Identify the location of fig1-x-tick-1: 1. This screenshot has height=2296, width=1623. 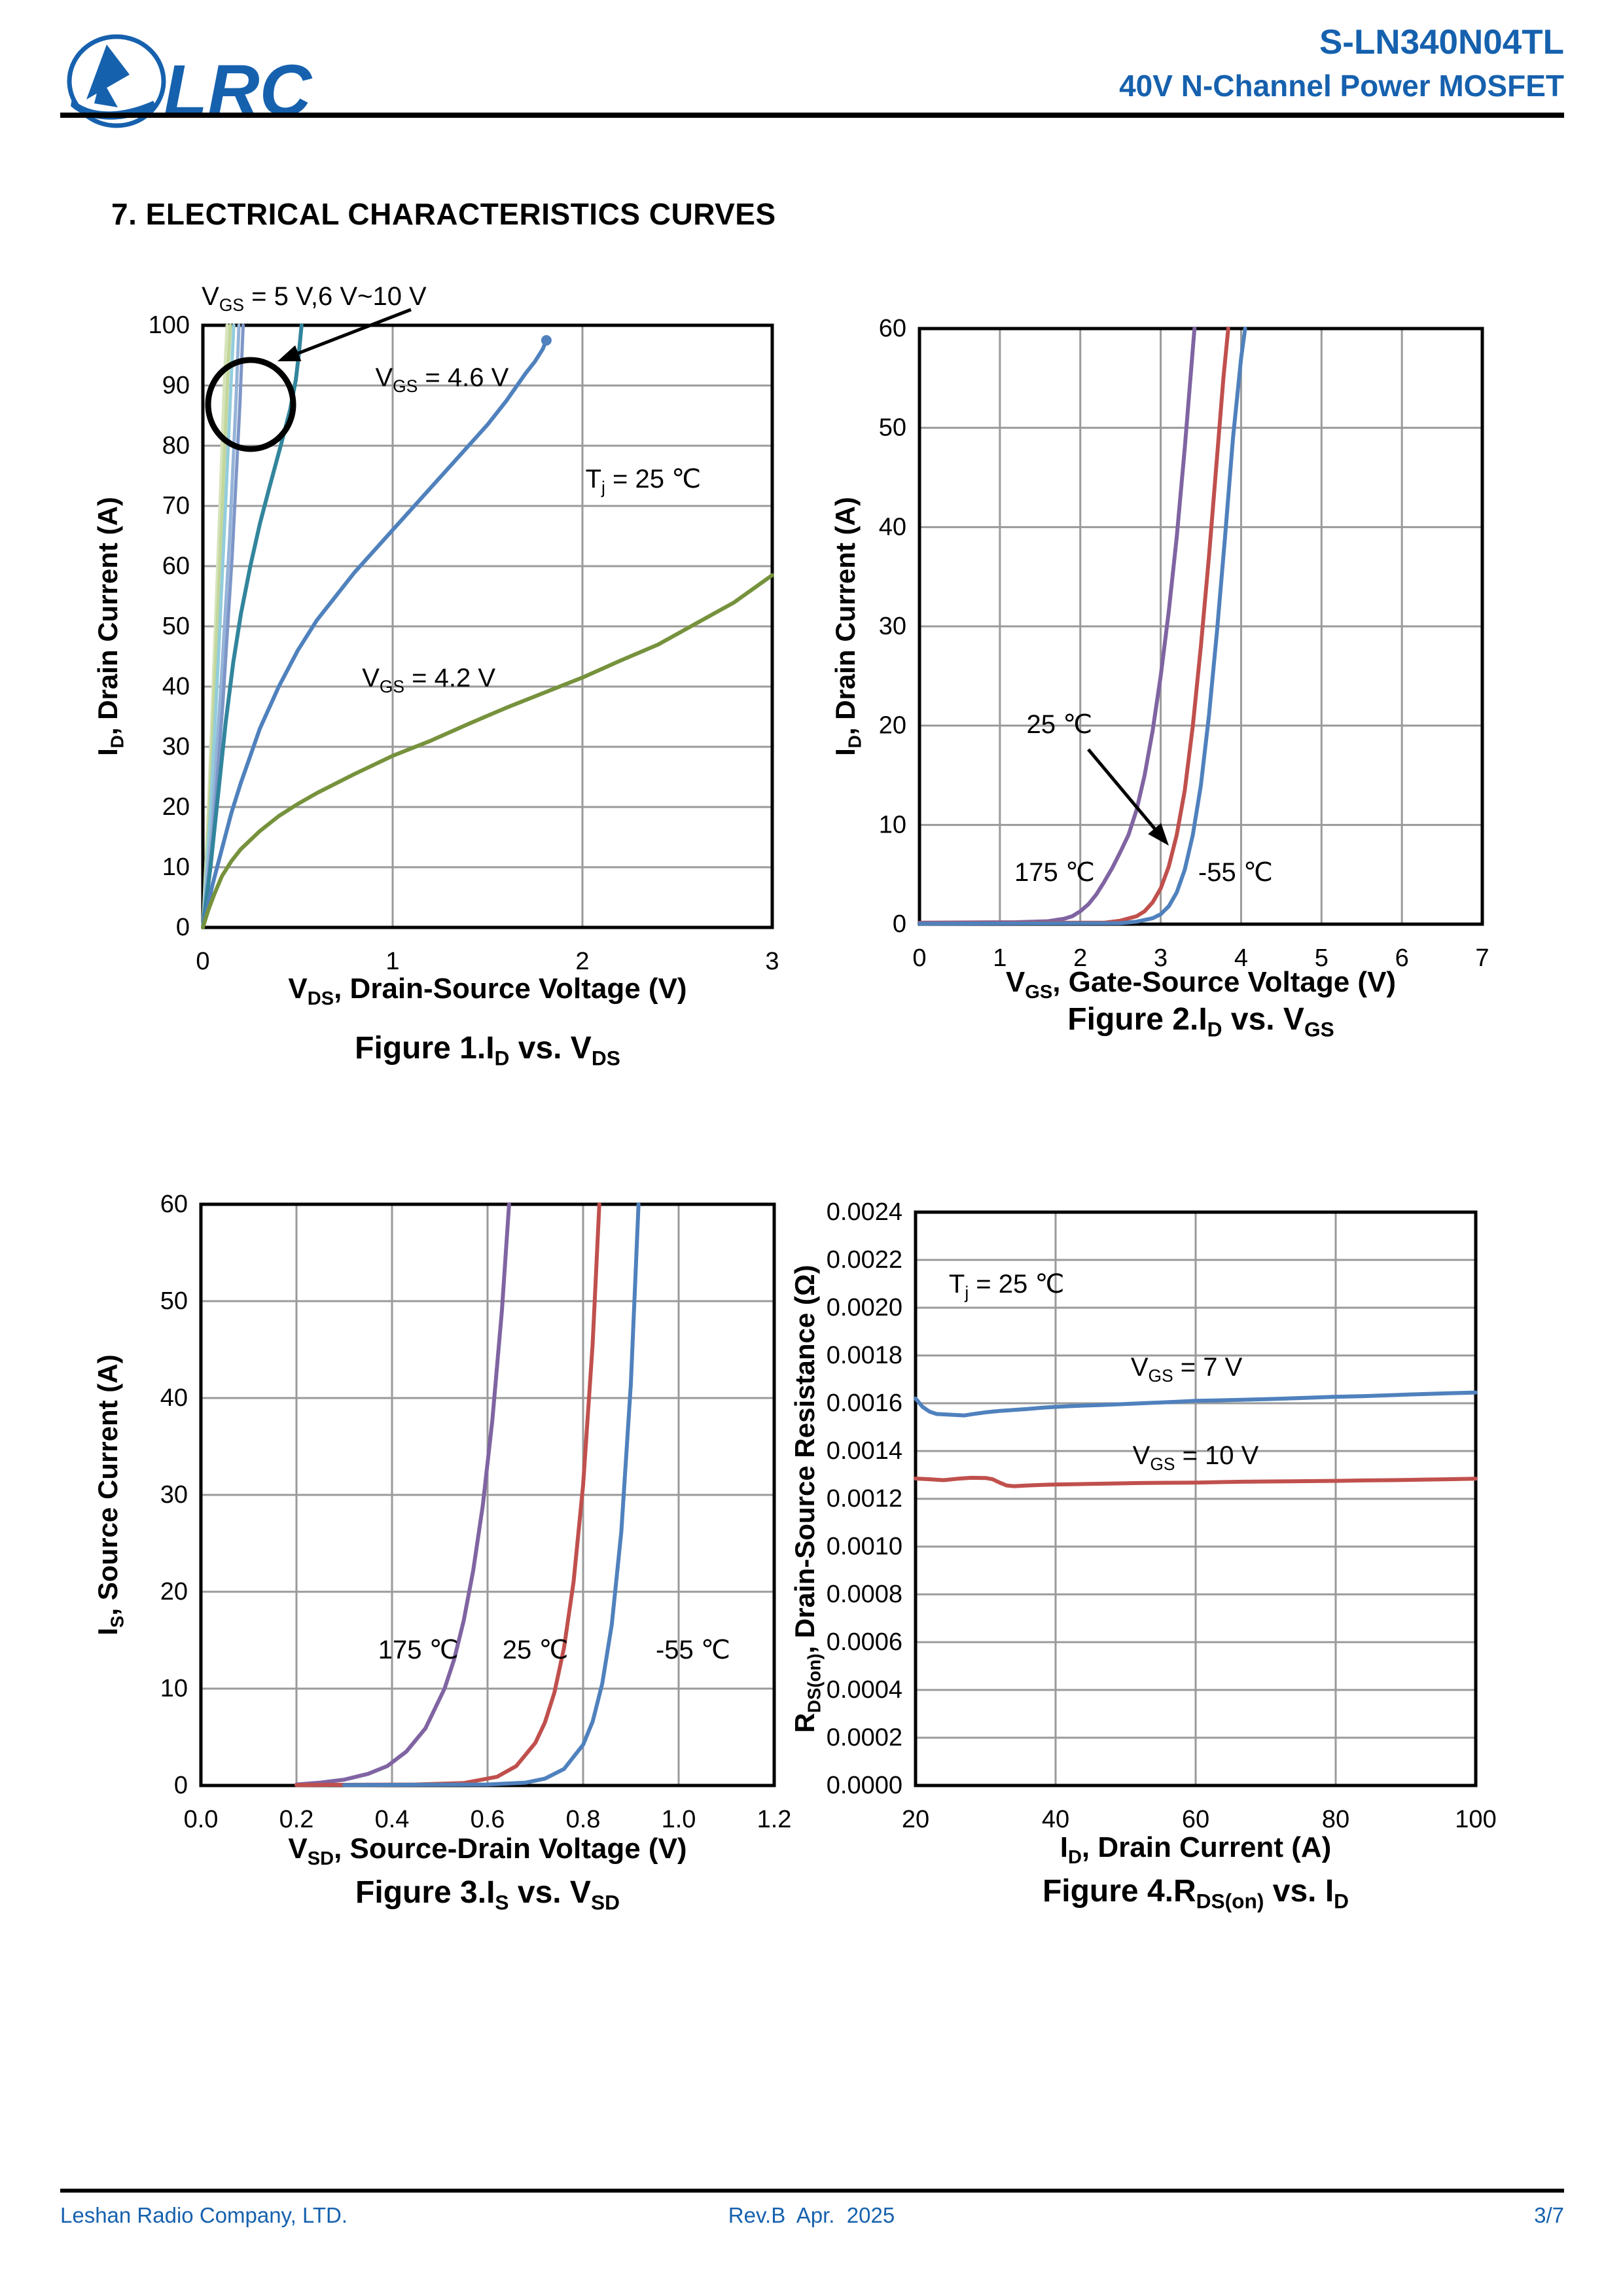
(392, 961).